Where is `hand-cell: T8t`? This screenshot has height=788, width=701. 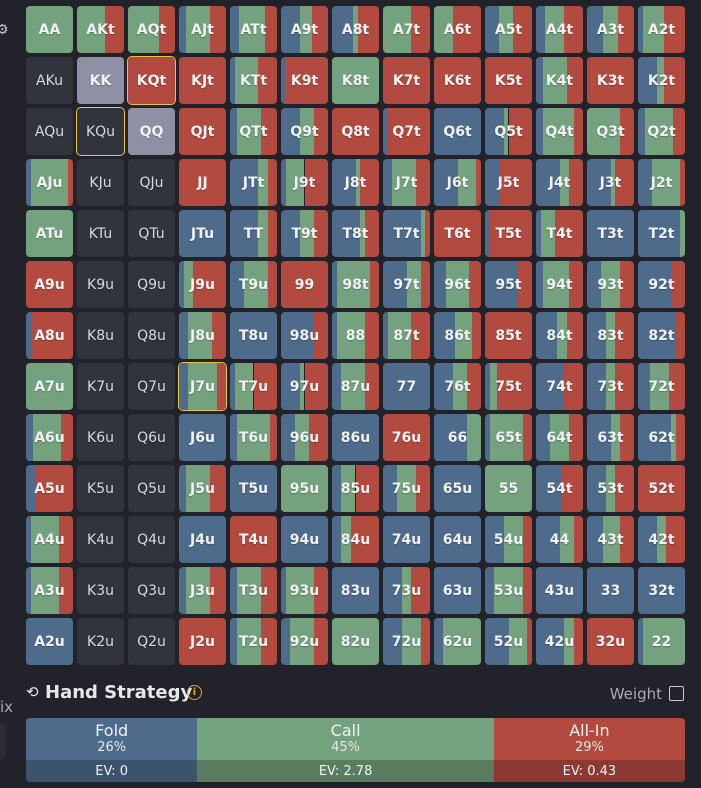 hand-cell: T8t is located at coordinates (355, 233).